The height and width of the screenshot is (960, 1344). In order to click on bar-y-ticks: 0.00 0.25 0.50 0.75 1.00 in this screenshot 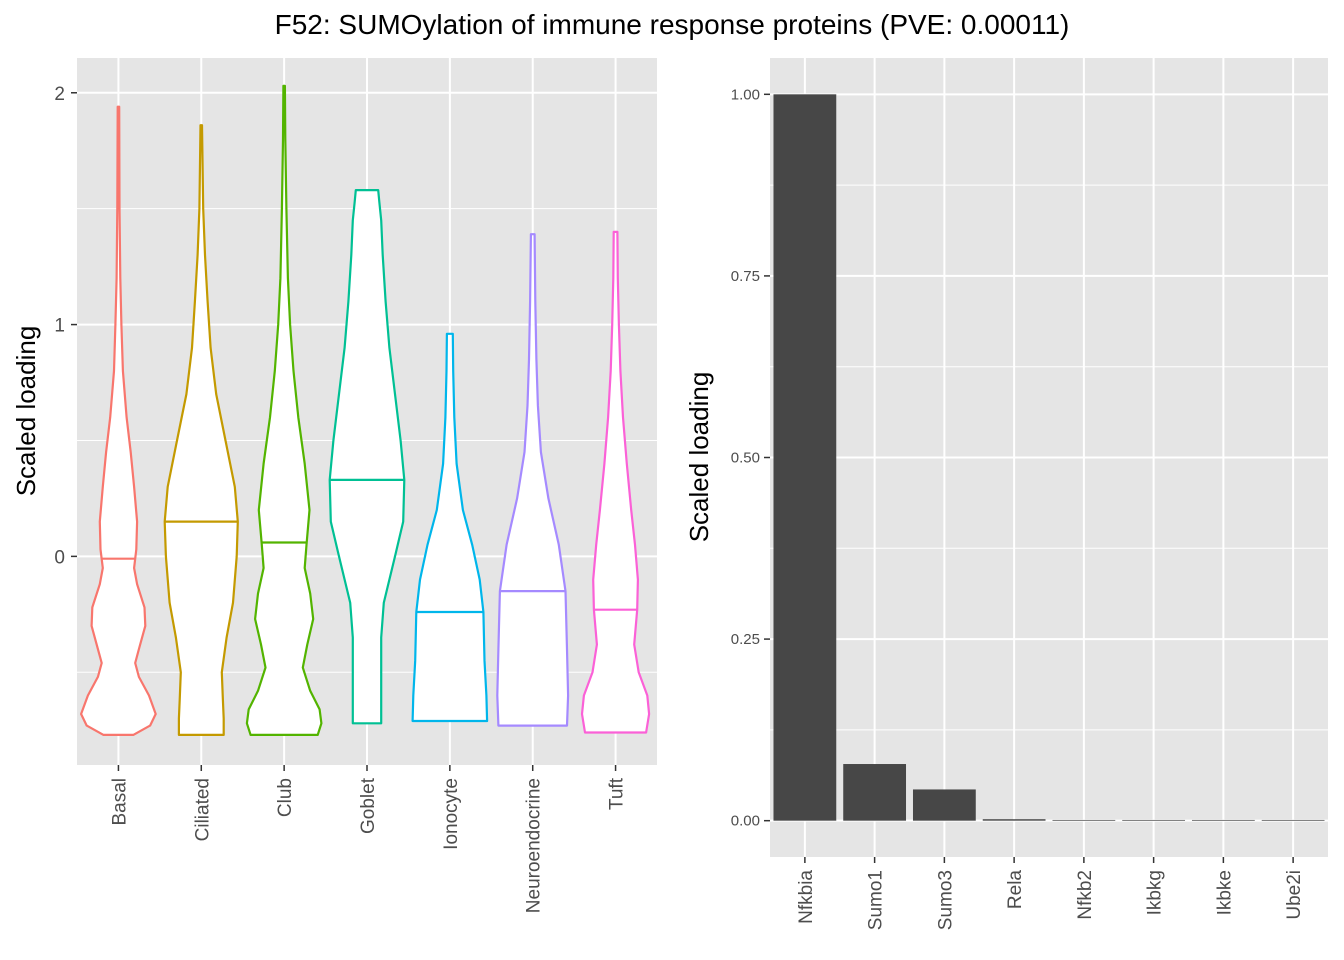, I will do `click(750, 458)`.